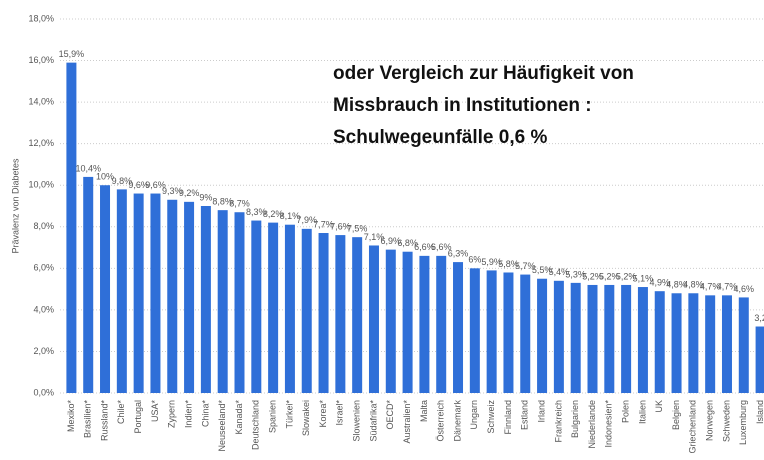  I want to click on x-tick-label: Neuseeland*, so click(222, 426).